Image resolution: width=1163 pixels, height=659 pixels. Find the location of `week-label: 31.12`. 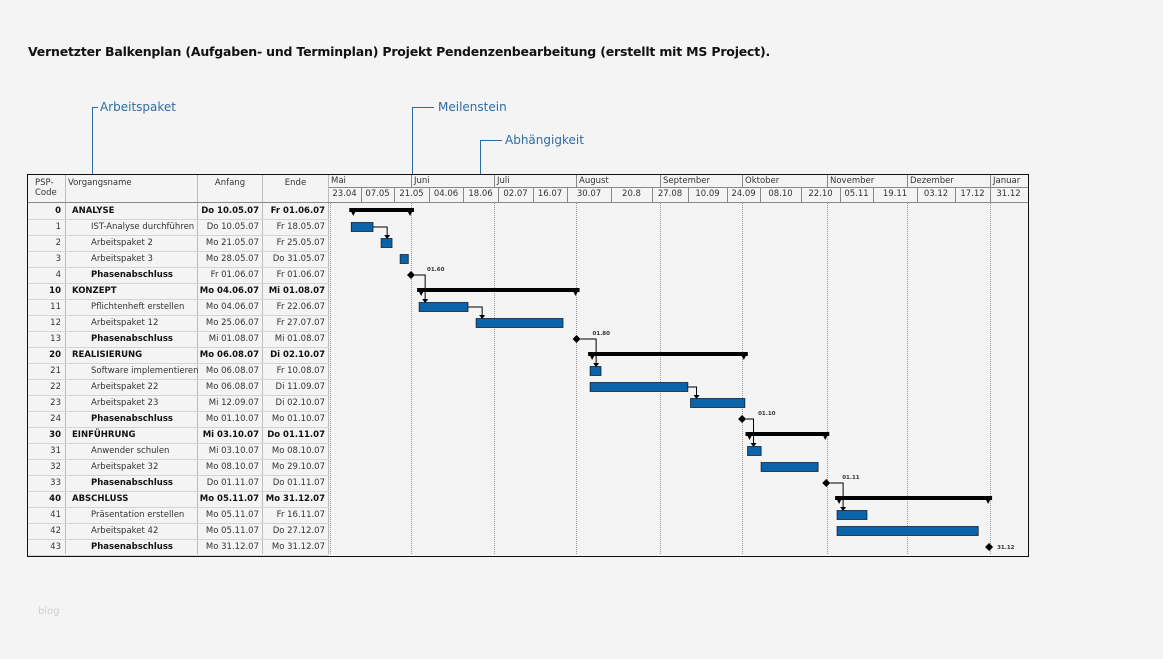

week-label: 31.12 is located at coordinates (1008, 194).